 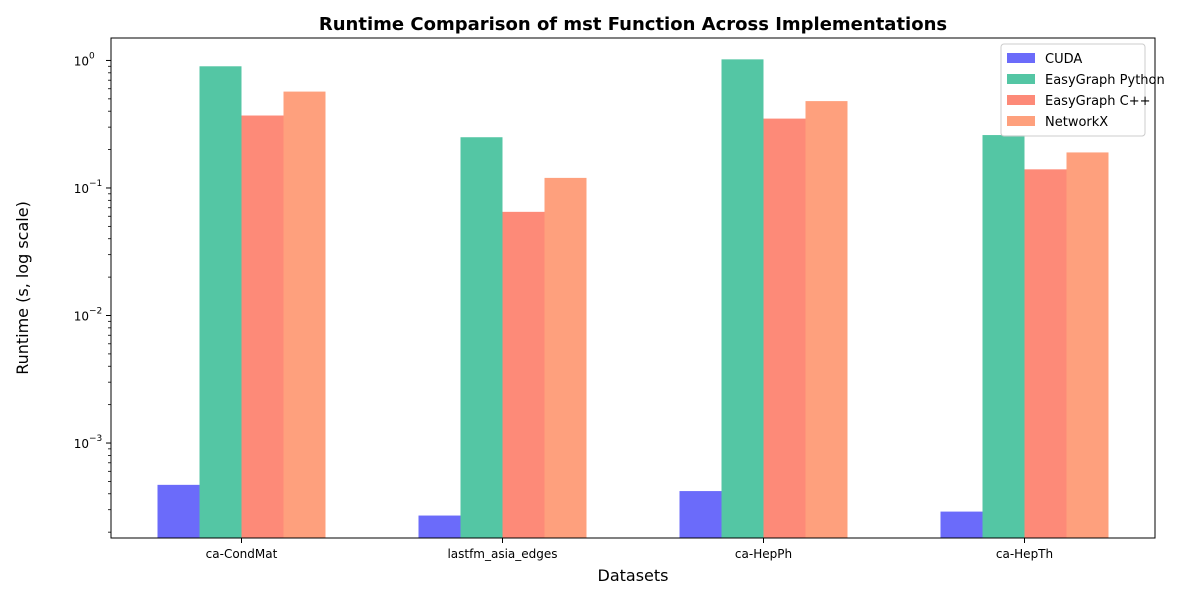 I want to click on bar-easygraph-c--1, so click(x=523, y=374).